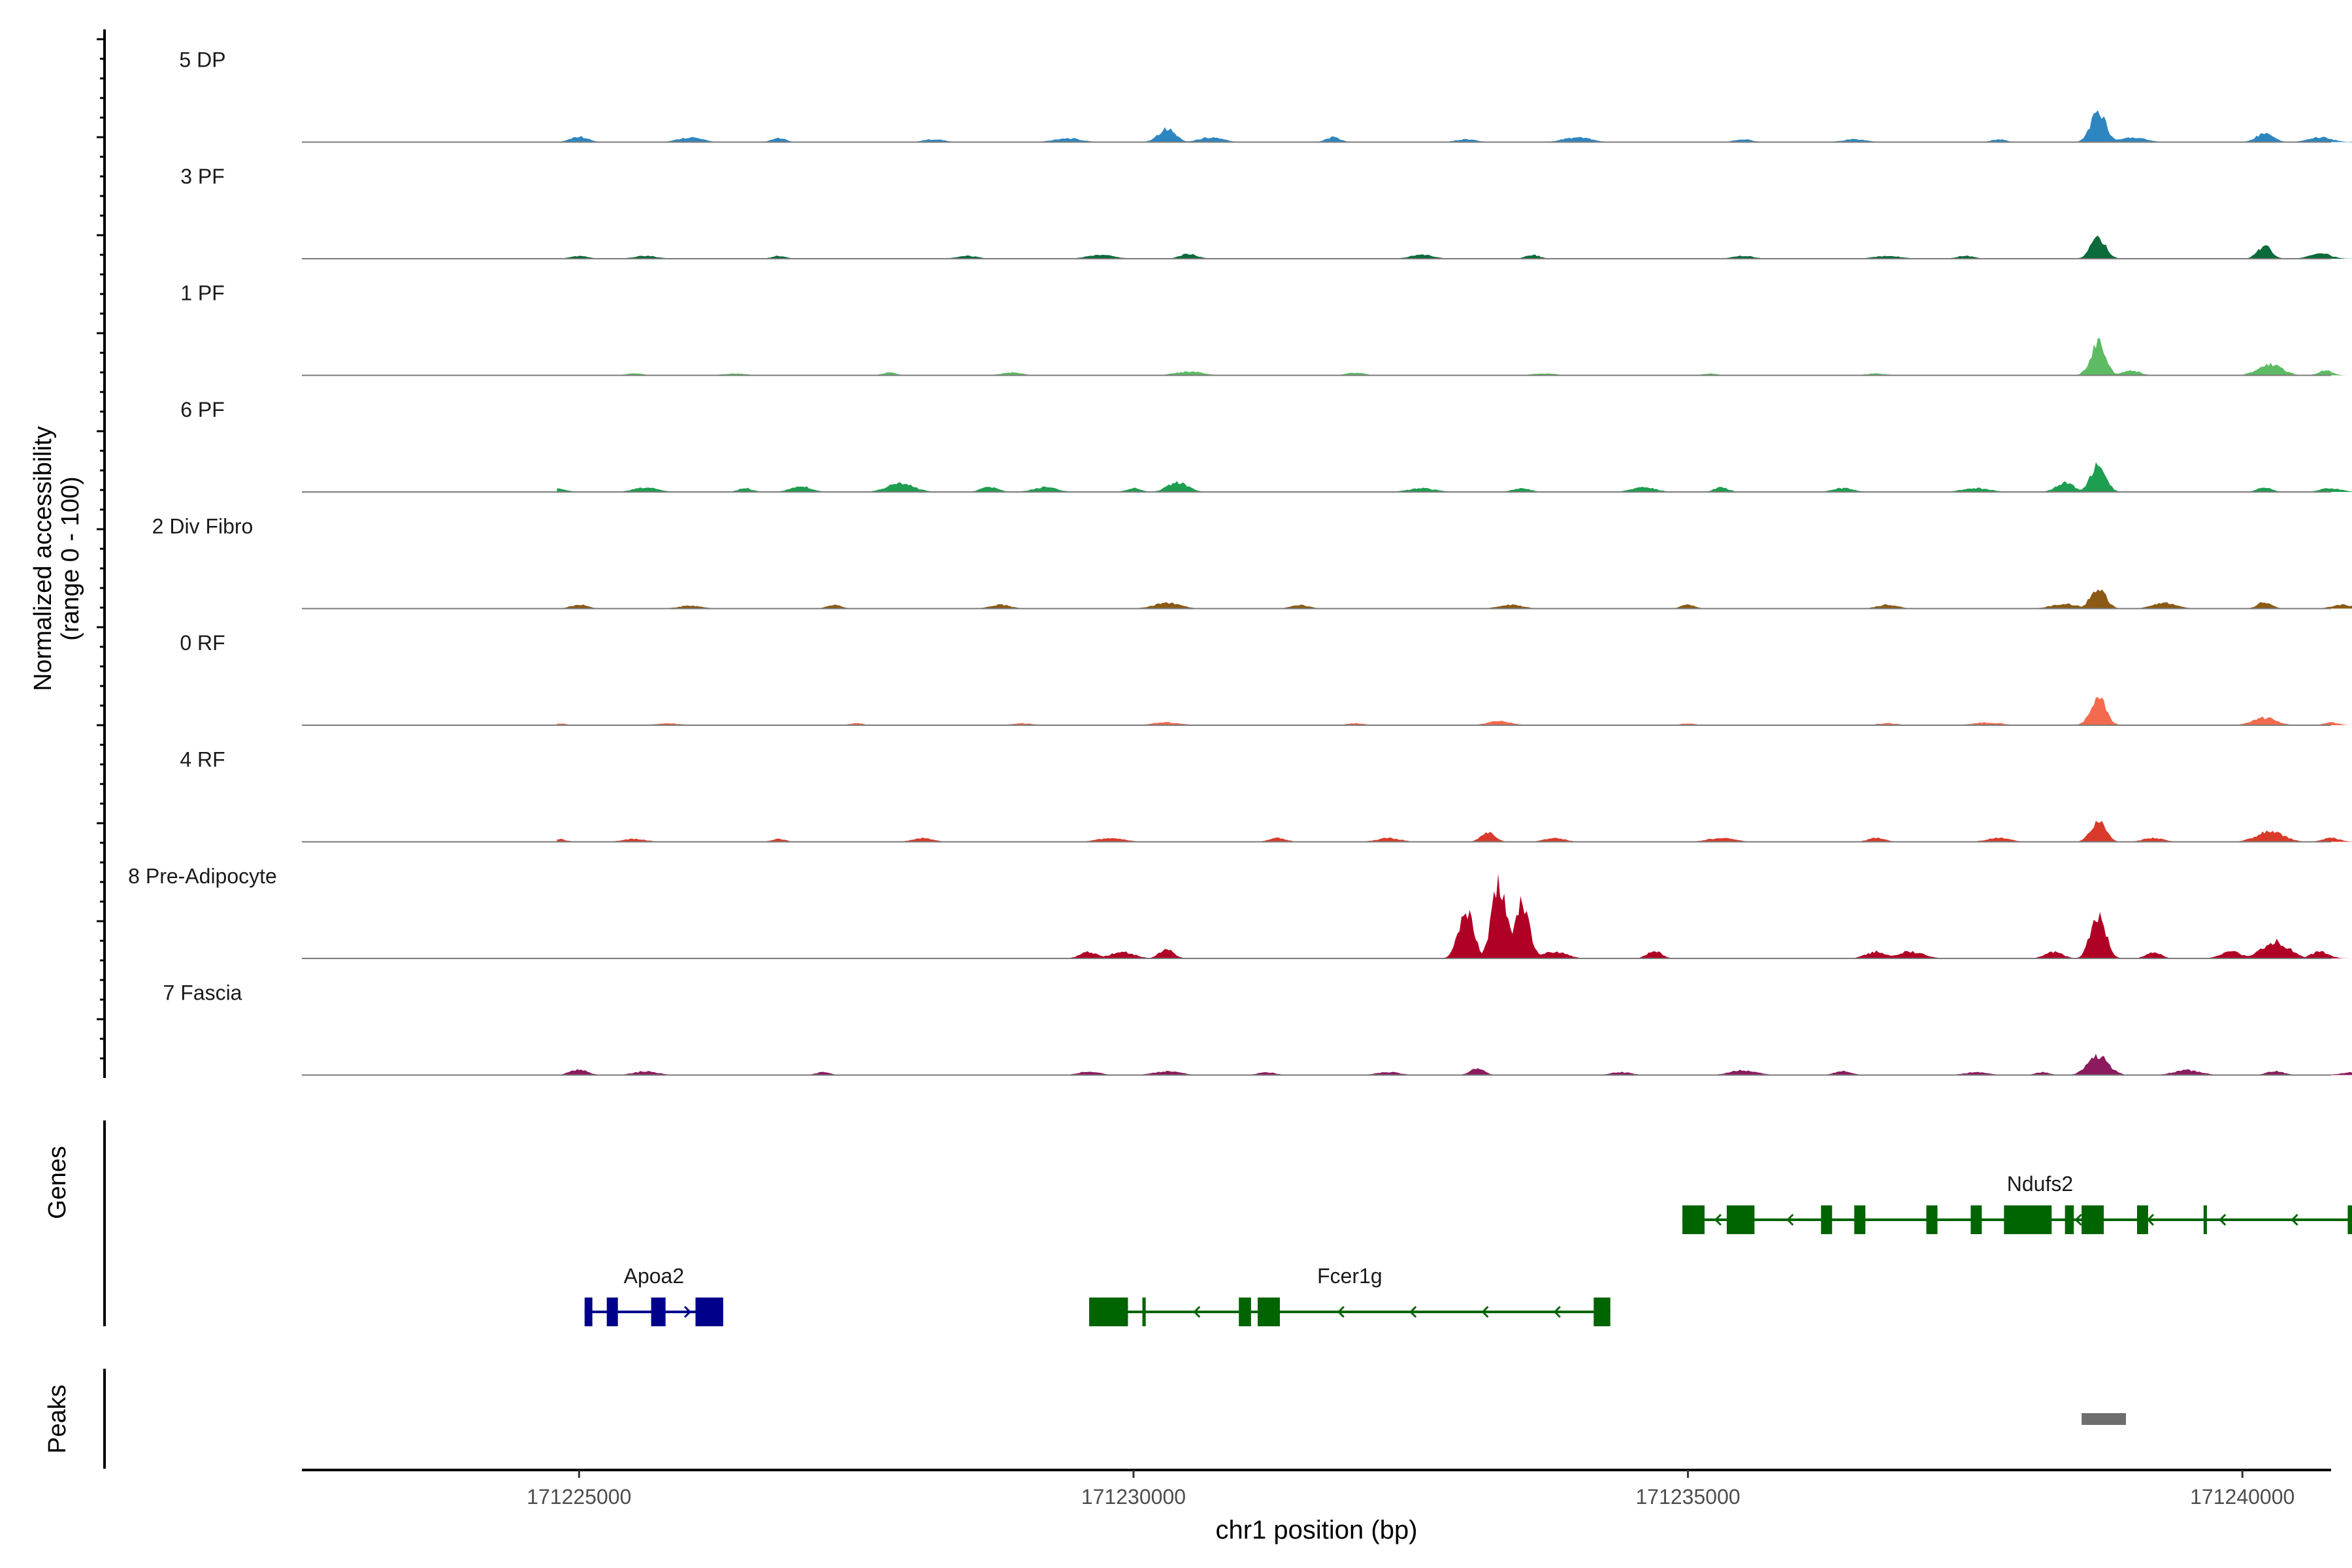 The height and width of the screenshot is (1568, 2352). What do you see at coordinates (202, 60) in the screenshot?
I see `track-label: 5 DP` at bounding box center [202, 60].